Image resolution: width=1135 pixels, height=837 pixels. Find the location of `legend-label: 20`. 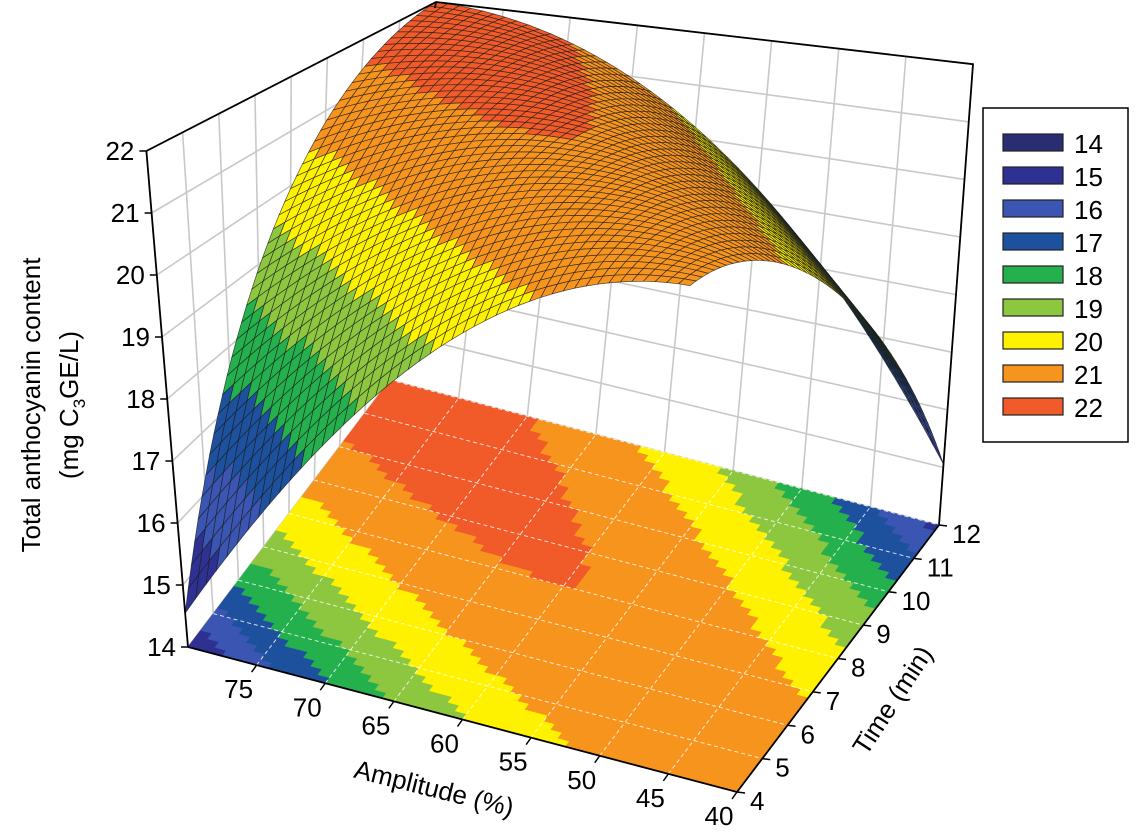

legend-label: 20 is located at coordinates (1088, 342).